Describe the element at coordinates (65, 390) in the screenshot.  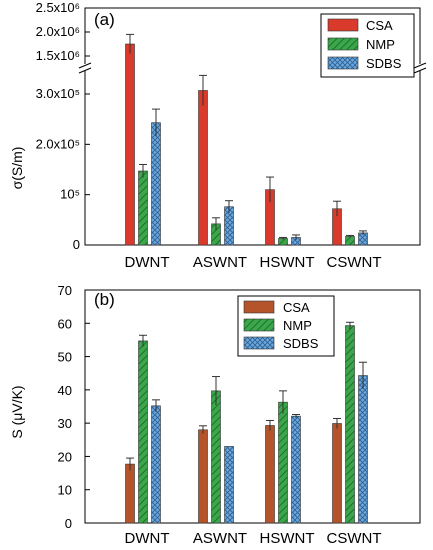
I see `panel-b-ytick-label: 40` at that location.